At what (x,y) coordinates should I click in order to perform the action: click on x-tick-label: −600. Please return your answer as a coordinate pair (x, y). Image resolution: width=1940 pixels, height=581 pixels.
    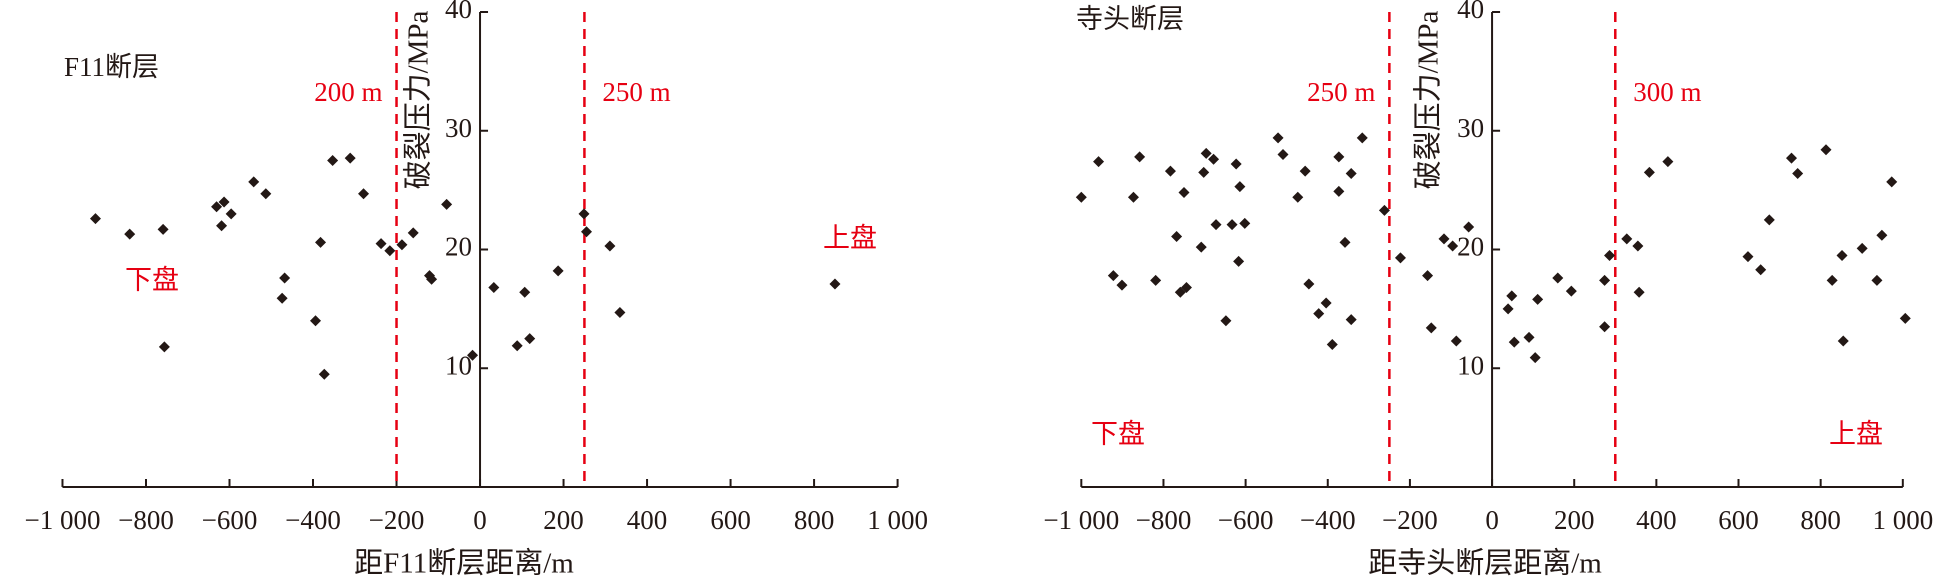
    Looking at the image, I should click on (1246, 520).